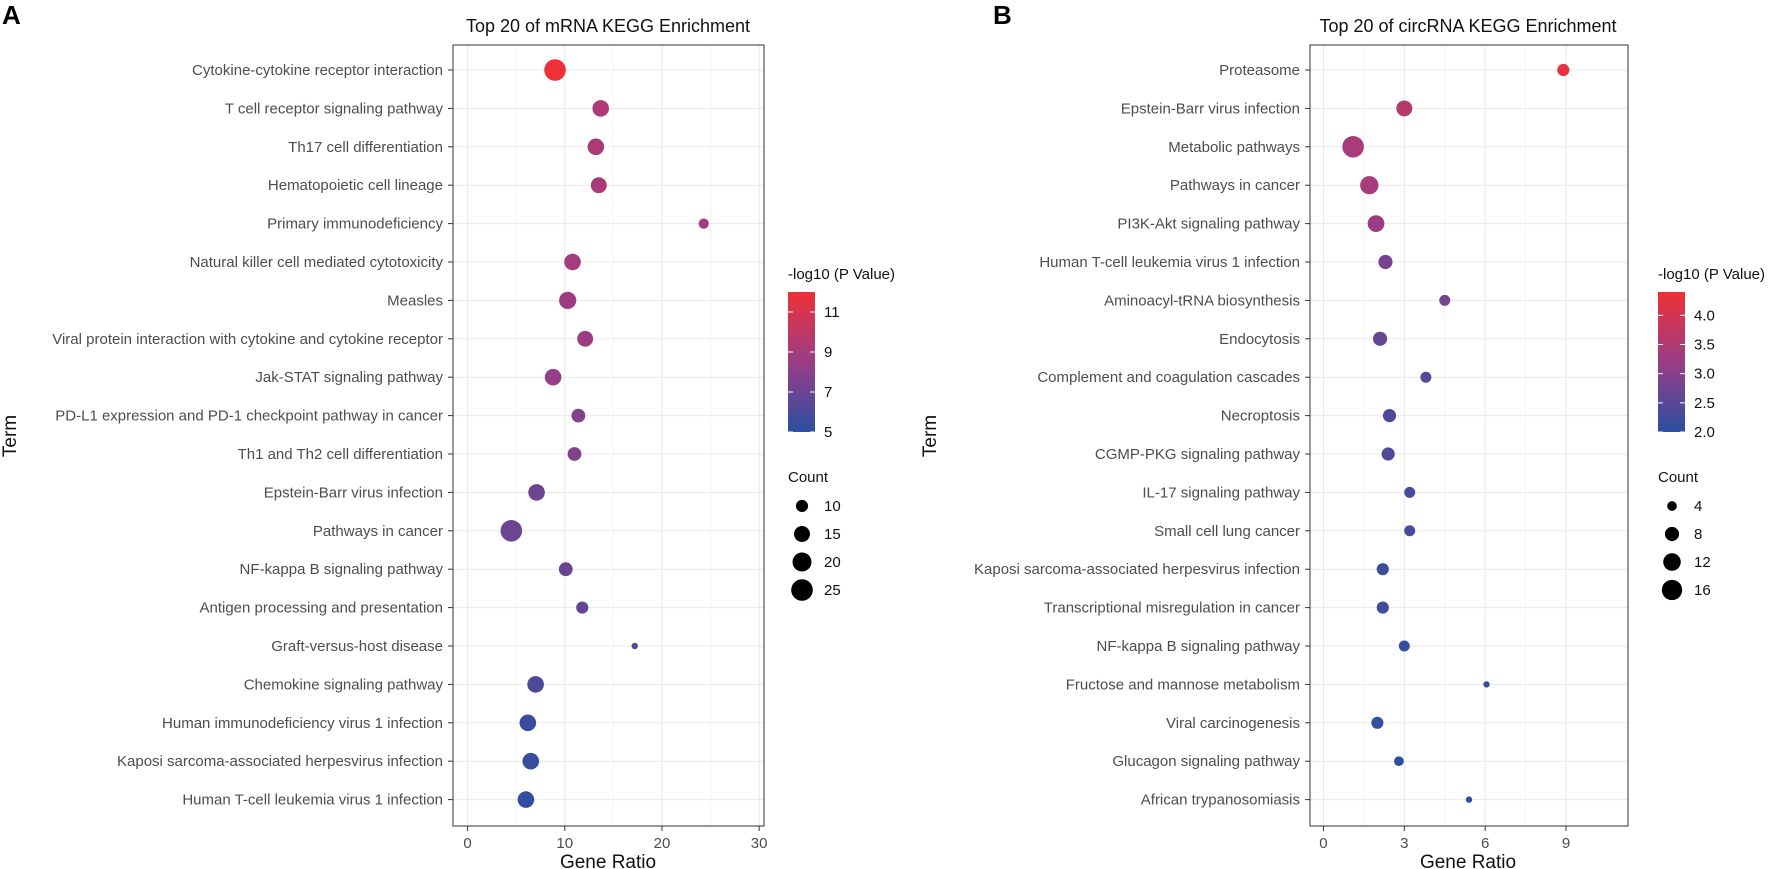  I want to click on panel-a-colorbar, so click(801, 362).